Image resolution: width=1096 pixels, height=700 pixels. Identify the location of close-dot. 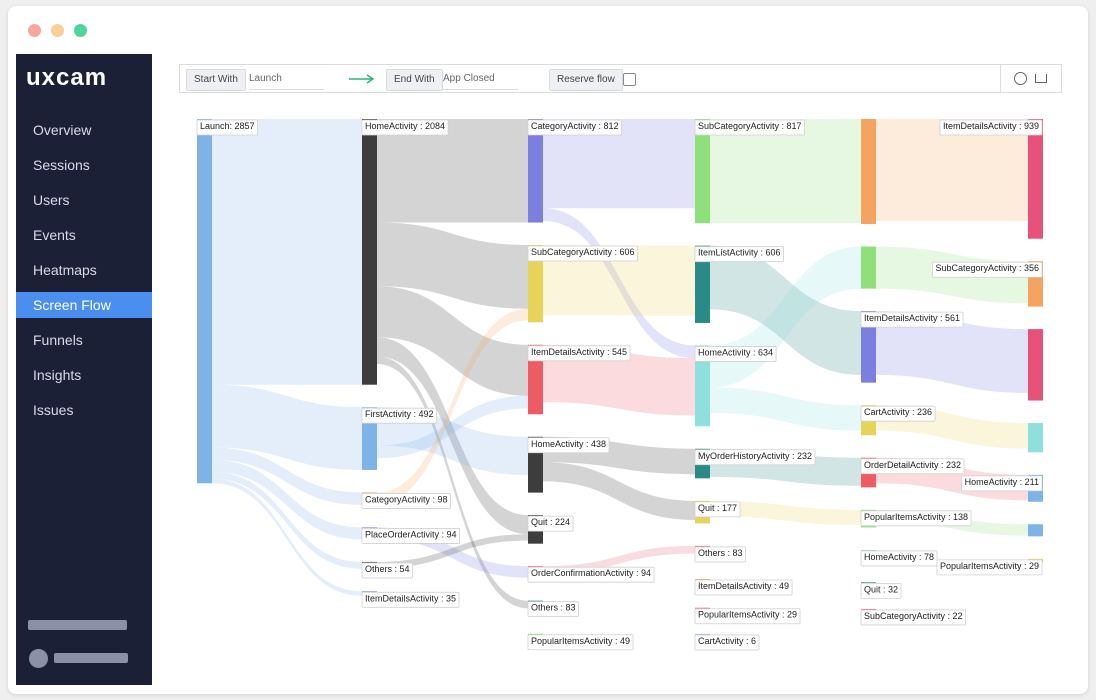
(34, 30).